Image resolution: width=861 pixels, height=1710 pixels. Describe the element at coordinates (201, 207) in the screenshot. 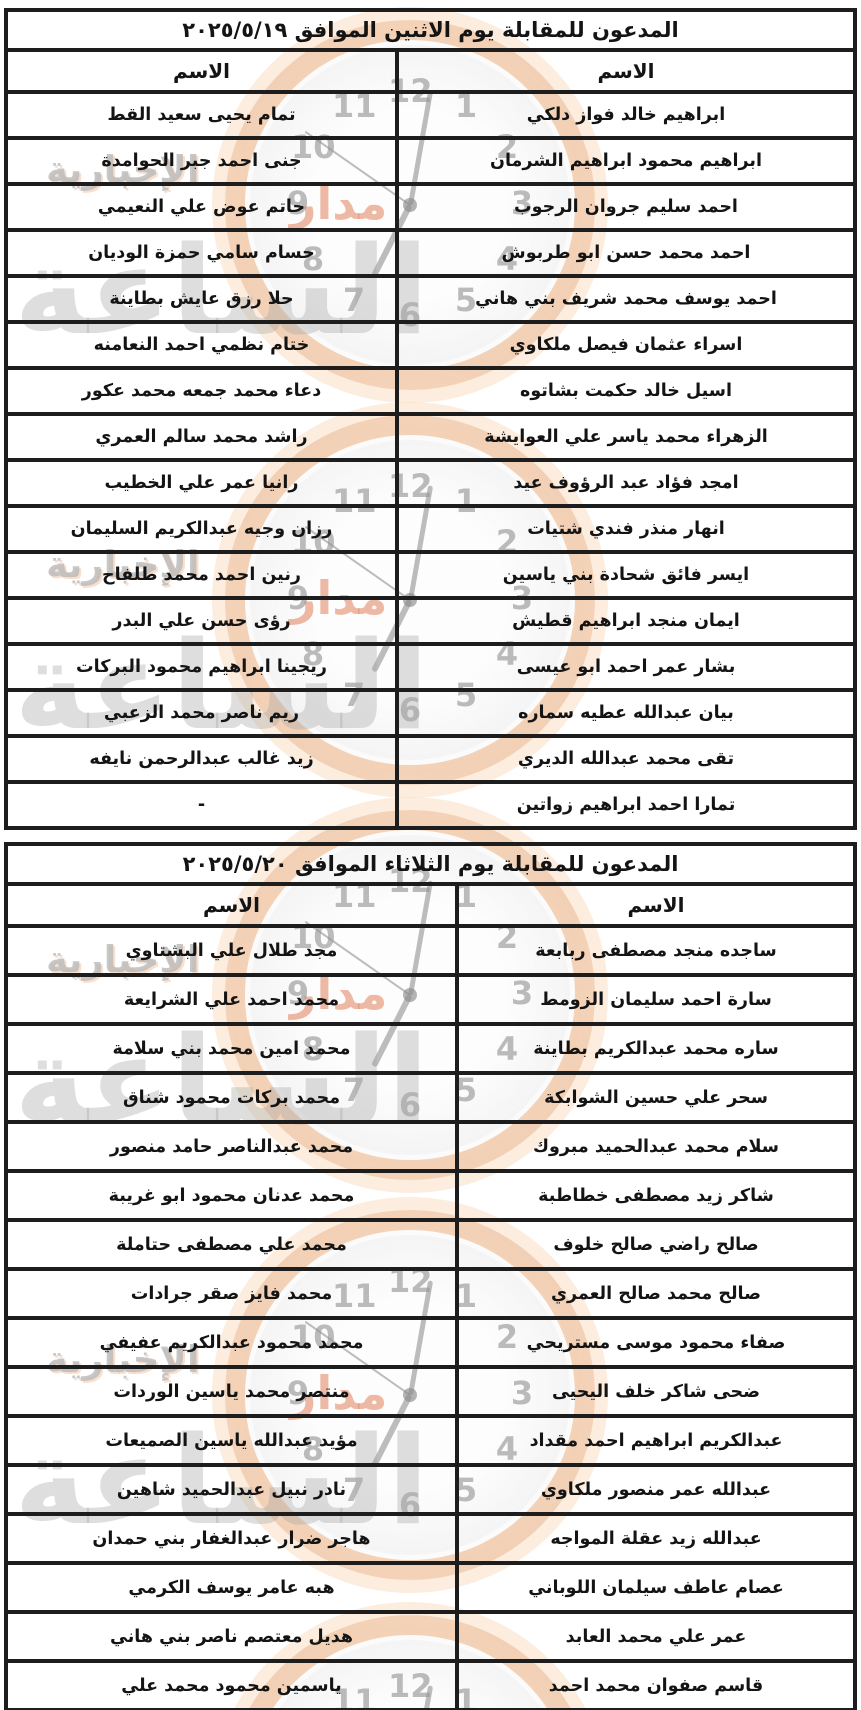

I see `name-cell: حاتم عوض علي النعيمي` at that location.